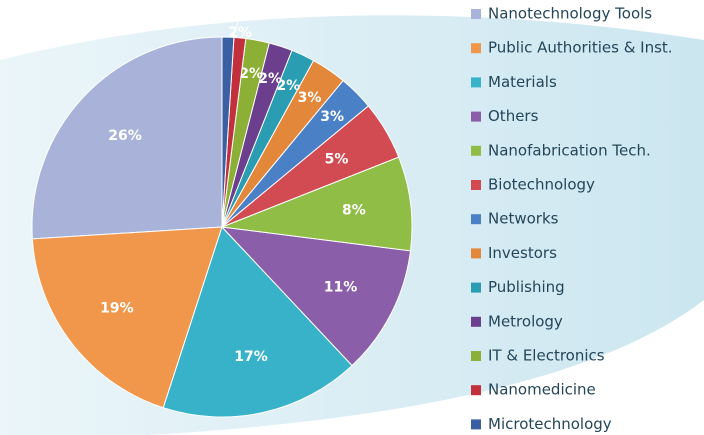  Describe the element at coordinates (569, 150) in the screenshot. I see `legend-label: Nanofabrication Tech.` at that location.